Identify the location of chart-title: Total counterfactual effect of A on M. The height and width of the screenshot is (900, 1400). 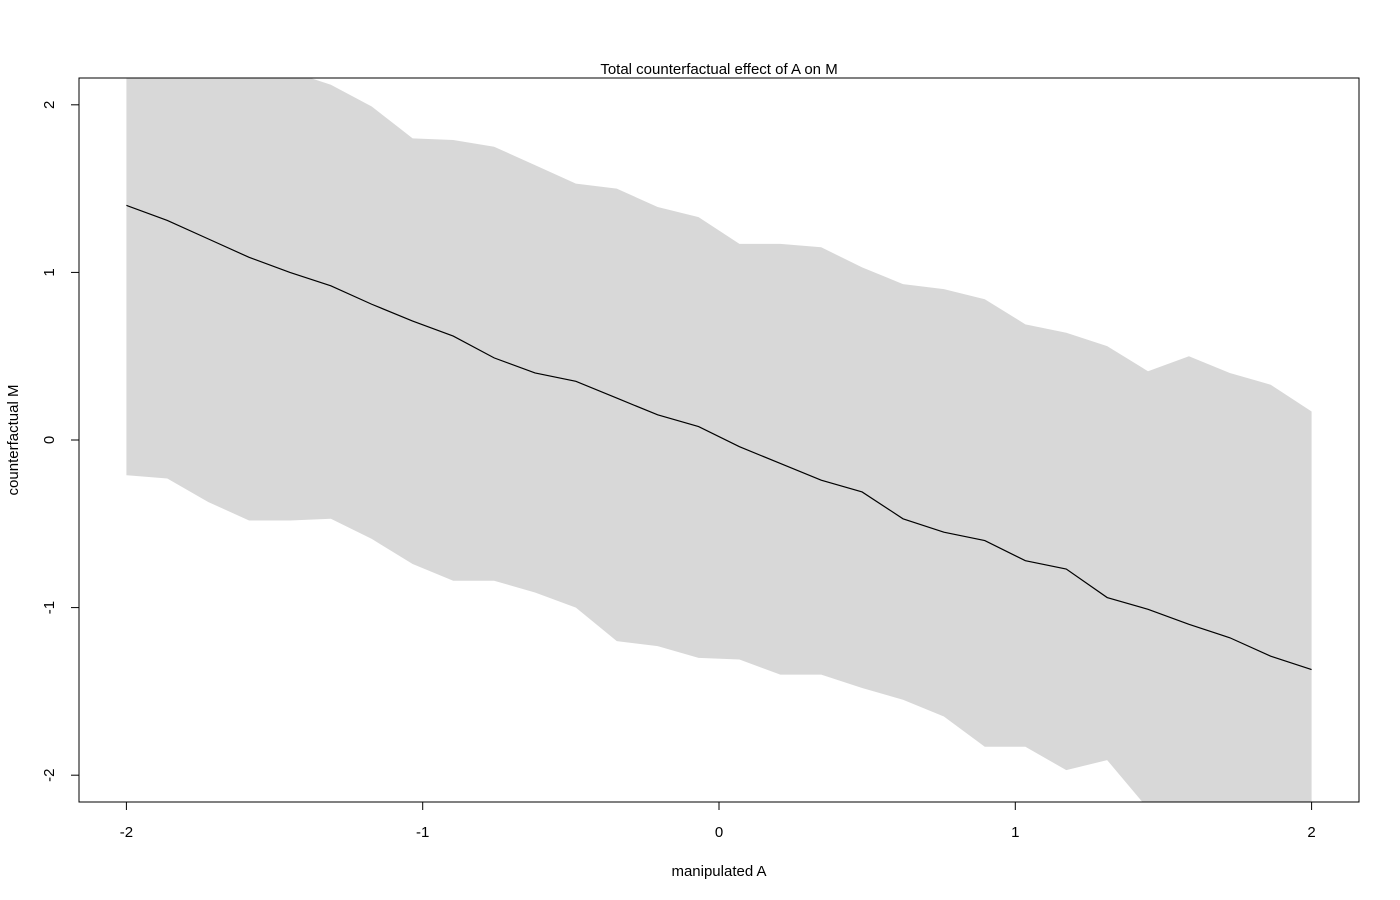
(718, 69).